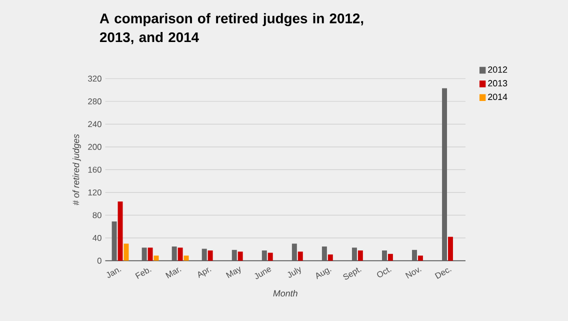  What do you see at coordinates (97, 237) in the screenshot?
I see `y-tick-label: 40` at bounding box center [97, 237].